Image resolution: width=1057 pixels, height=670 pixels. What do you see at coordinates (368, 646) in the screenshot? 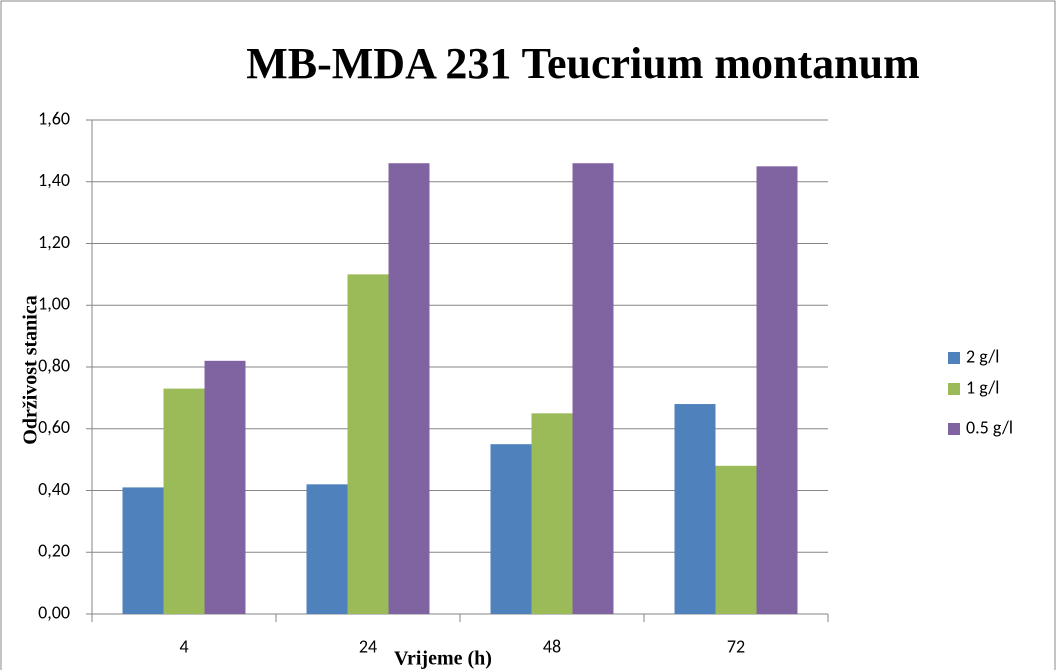
I see `x-tick-label: 24` at bounding box center [368, 646].